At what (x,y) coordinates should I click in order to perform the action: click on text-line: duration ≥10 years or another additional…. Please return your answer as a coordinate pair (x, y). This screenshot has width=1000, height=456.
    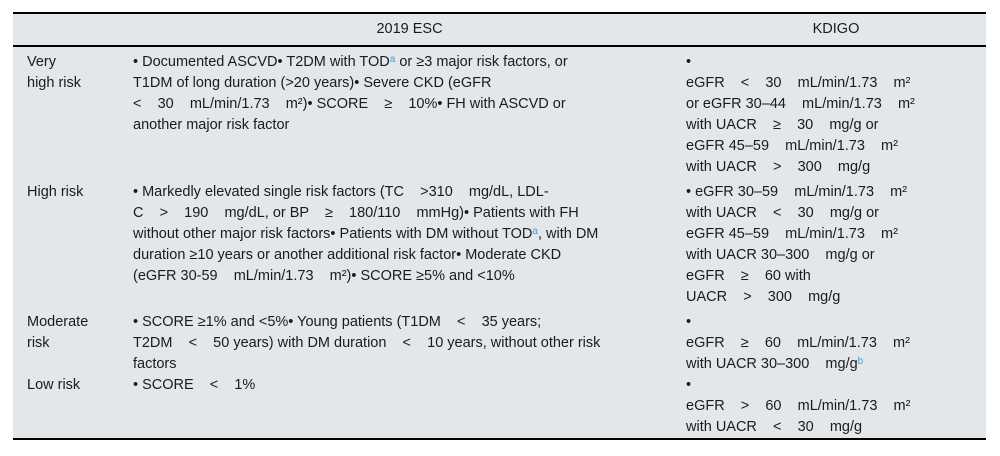
    Looking at the image, I should click on (404, 255).